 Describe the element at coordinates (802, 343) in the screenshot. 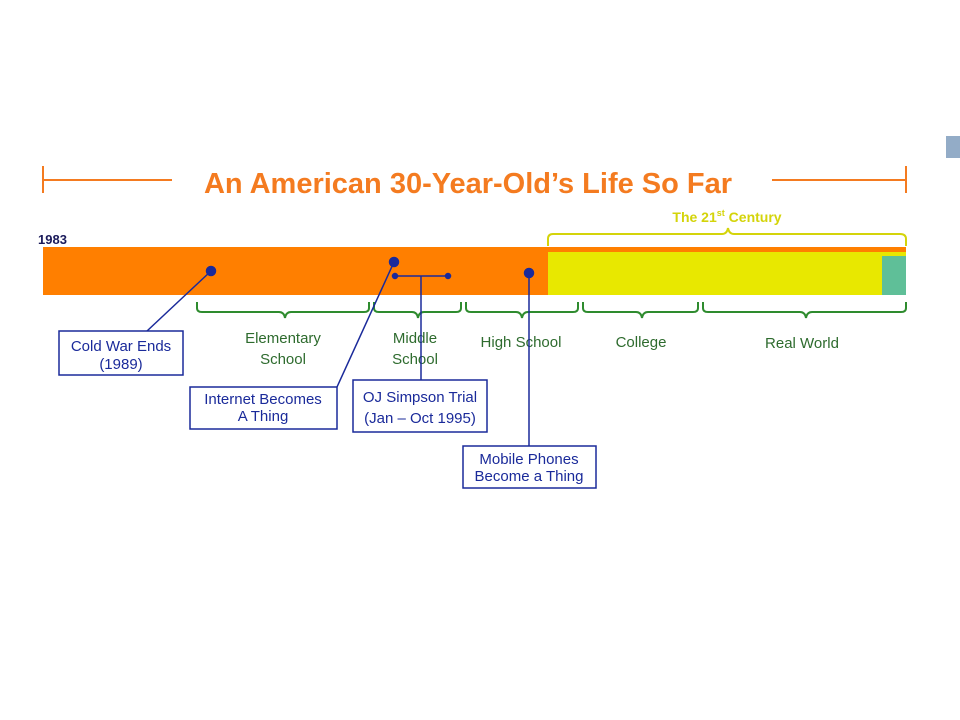

I see `period-label-real-world: Real World` at that location.